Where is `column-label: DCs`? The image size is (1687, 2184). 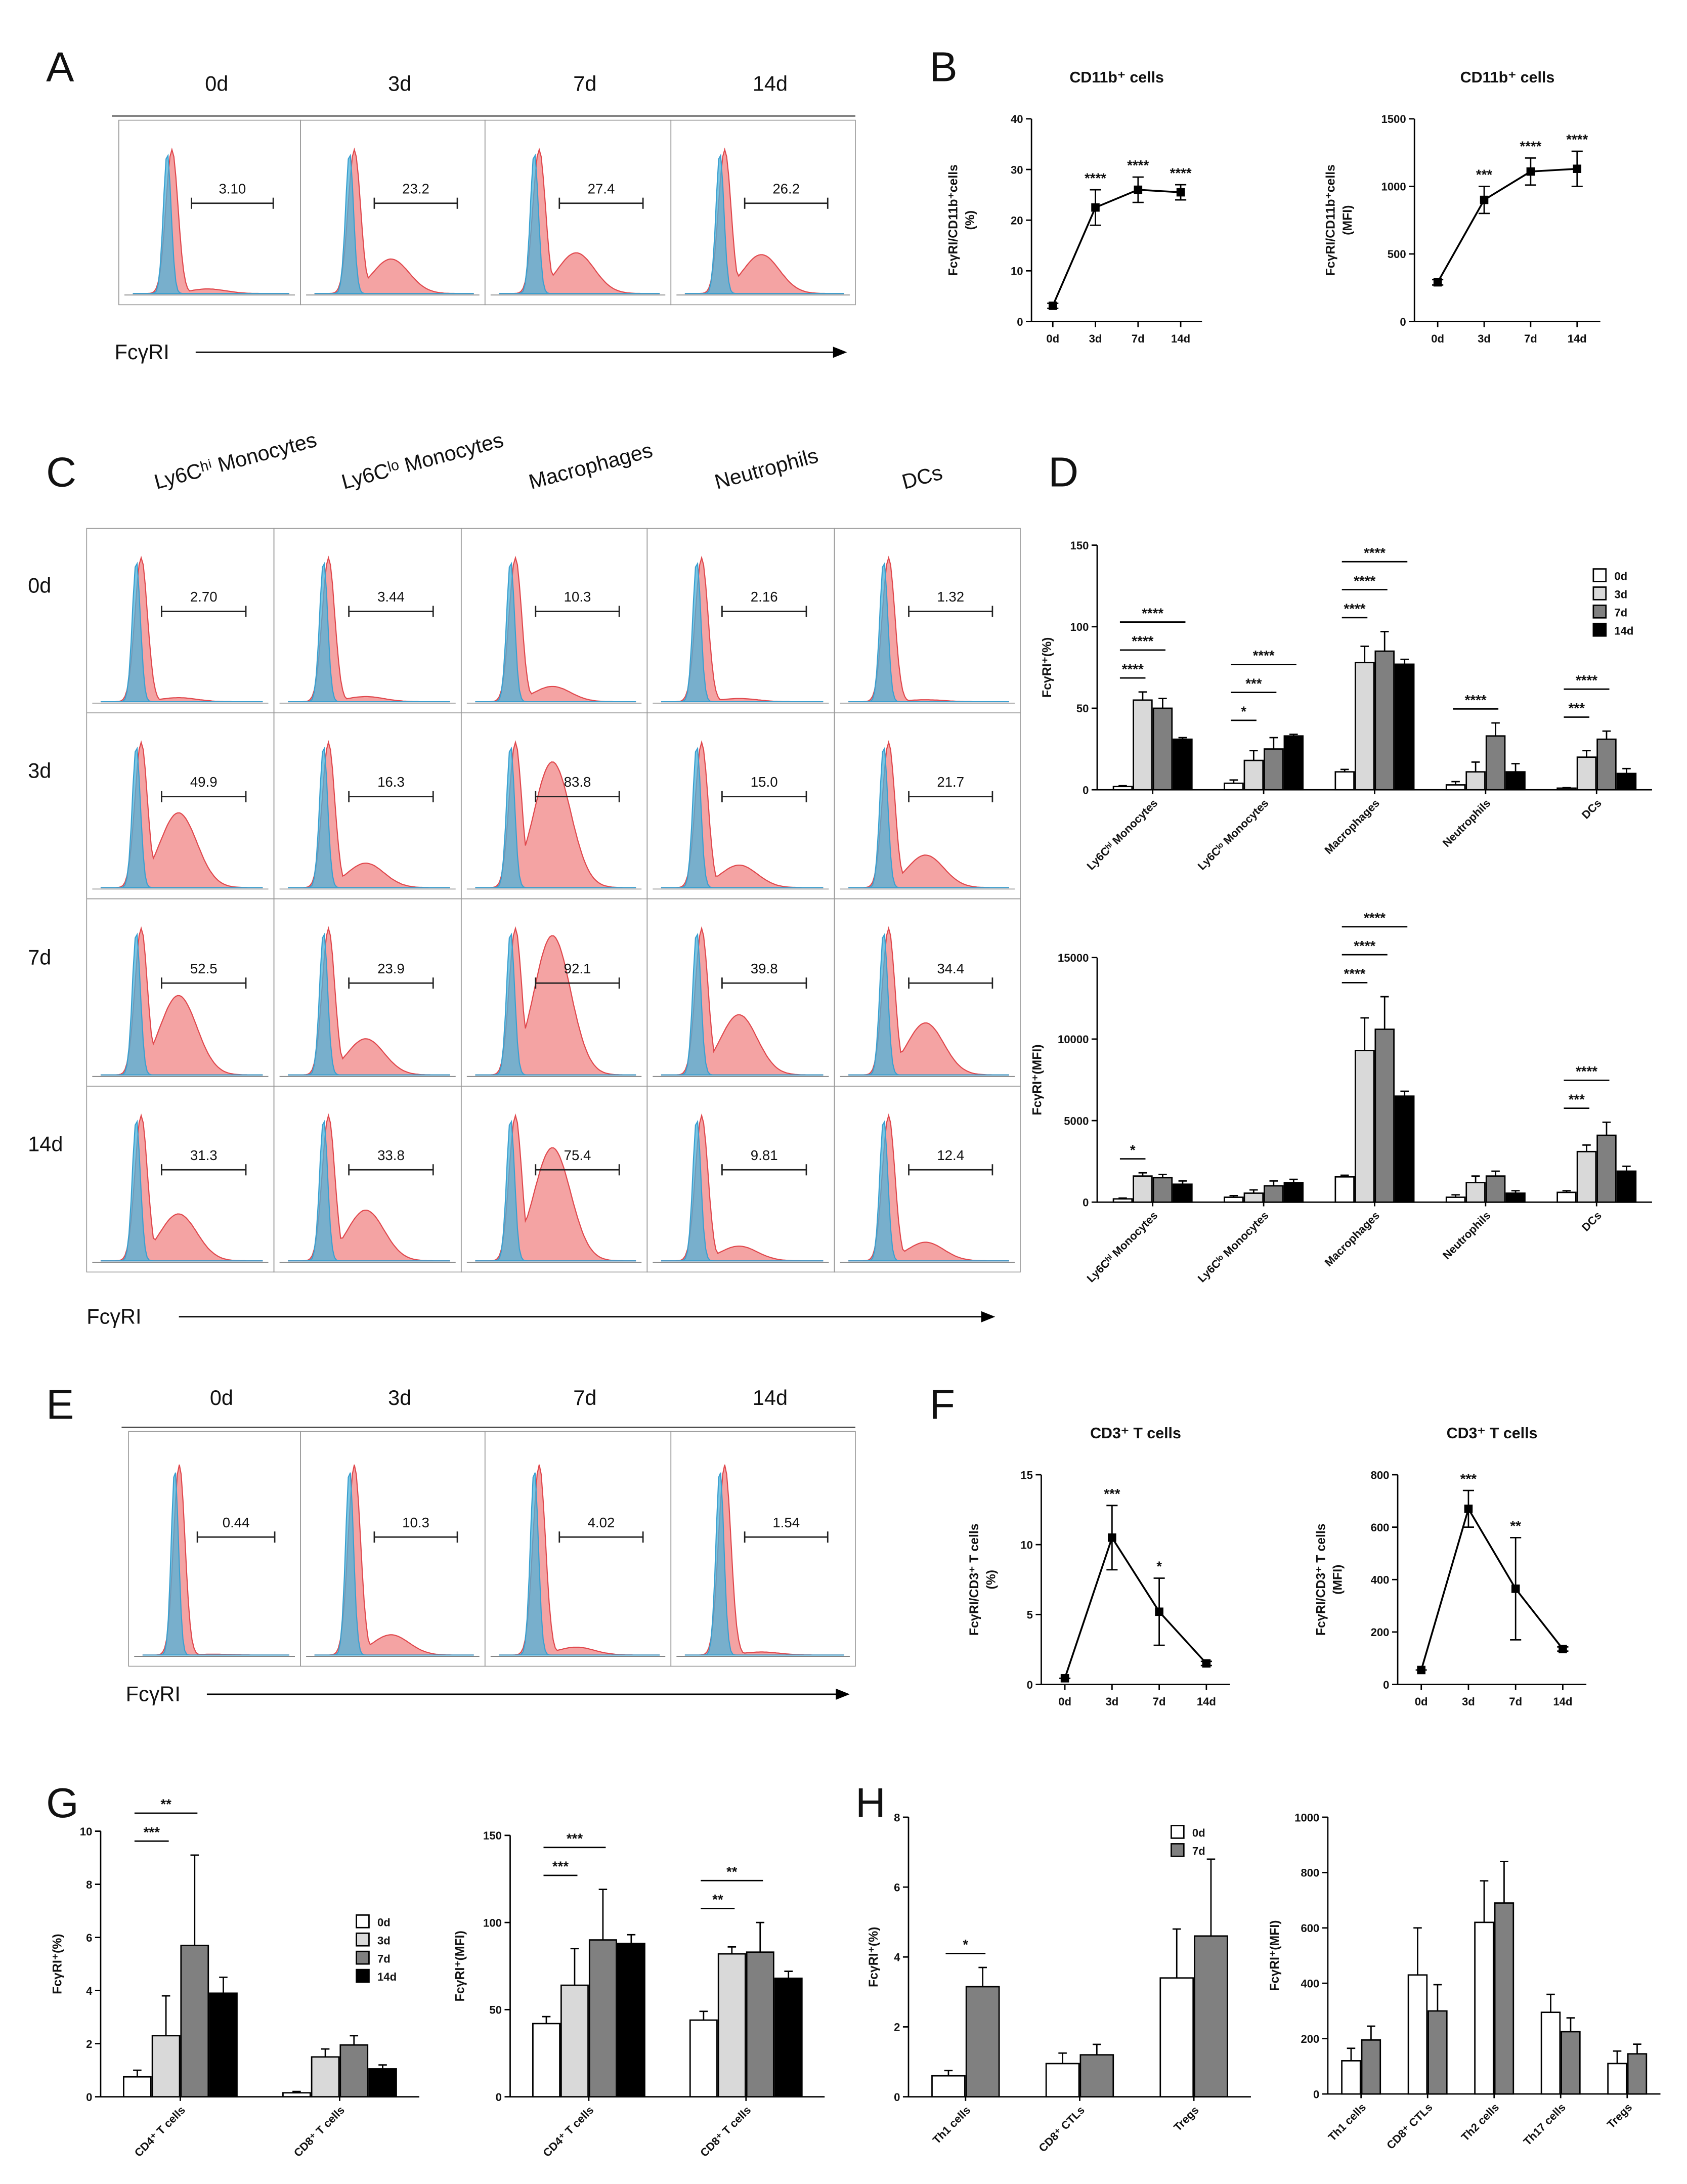
column-label: DCs is located at coordinates (922, 477).